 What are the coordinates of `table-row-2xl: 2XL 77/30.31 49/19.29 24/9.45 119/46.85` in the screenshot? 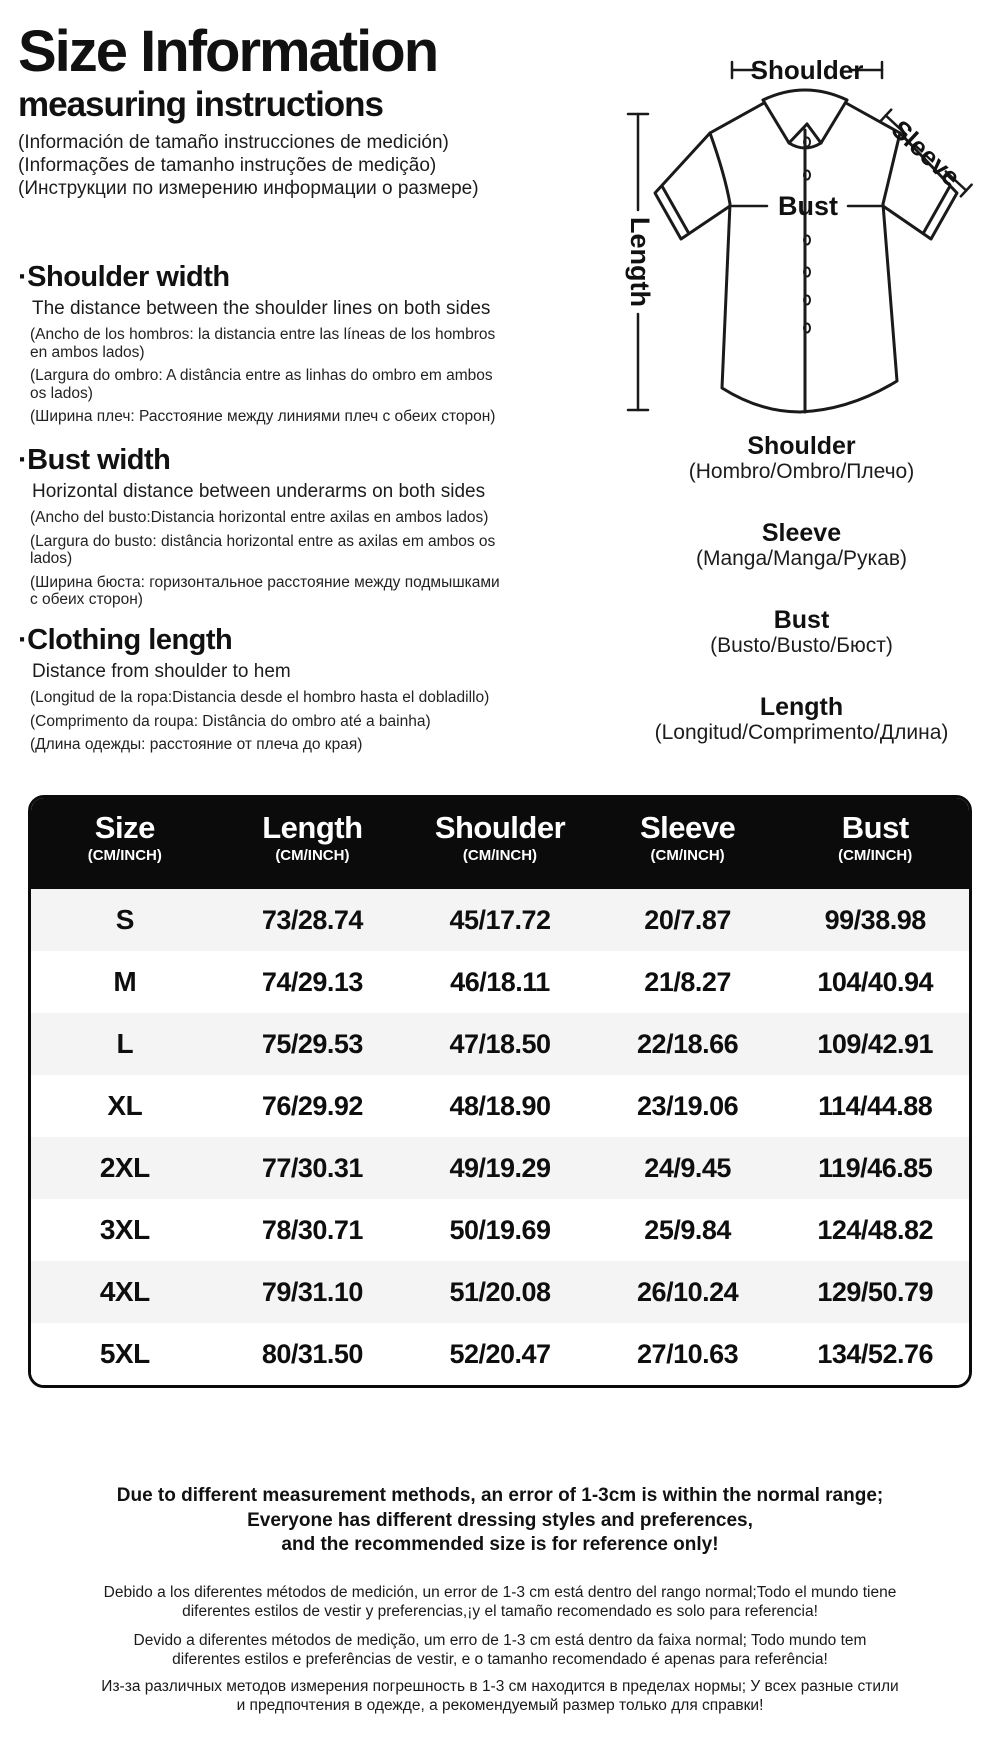 It's located at (500, 1168).